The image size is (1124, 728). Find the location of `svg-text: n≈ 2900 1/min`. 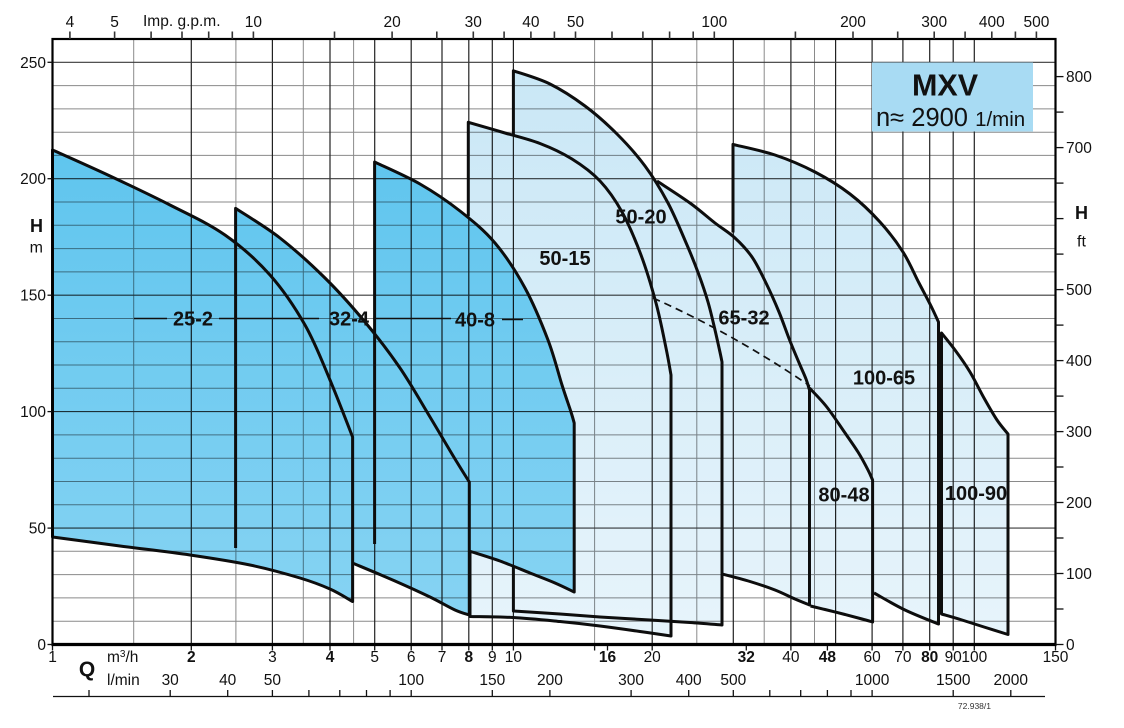

svg-text: n≈ 2900 1/min is located at coordinates (950, 118).